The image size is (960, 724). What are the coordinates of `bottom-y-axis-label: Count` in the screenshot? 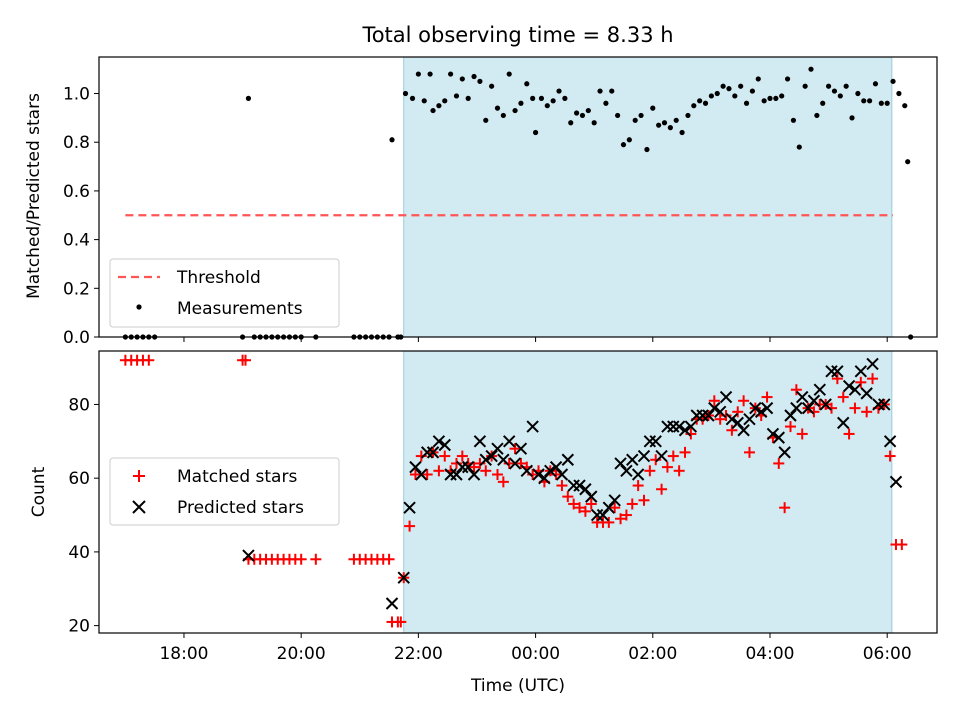 It's located at (39, 491).